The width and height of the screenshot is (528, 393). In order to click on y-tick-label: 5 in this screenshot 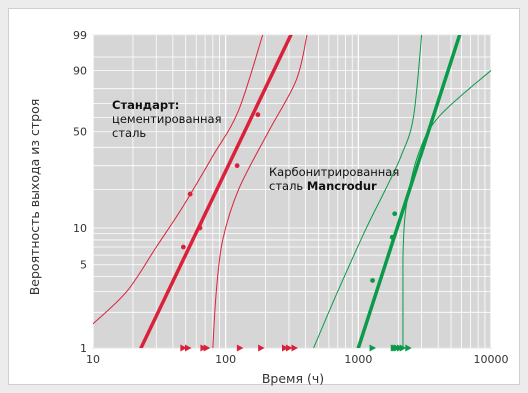, I will do `click(83, 265)`.